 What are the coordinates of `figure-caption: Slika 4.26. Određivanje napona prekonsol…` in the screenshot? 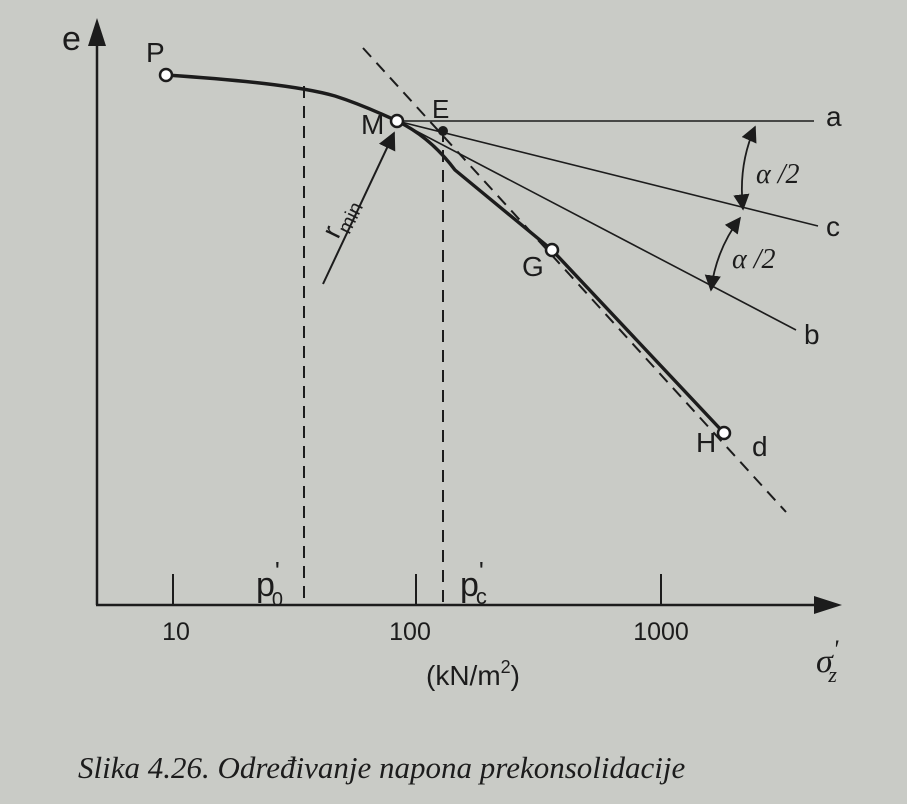 It's located at (381, 767).